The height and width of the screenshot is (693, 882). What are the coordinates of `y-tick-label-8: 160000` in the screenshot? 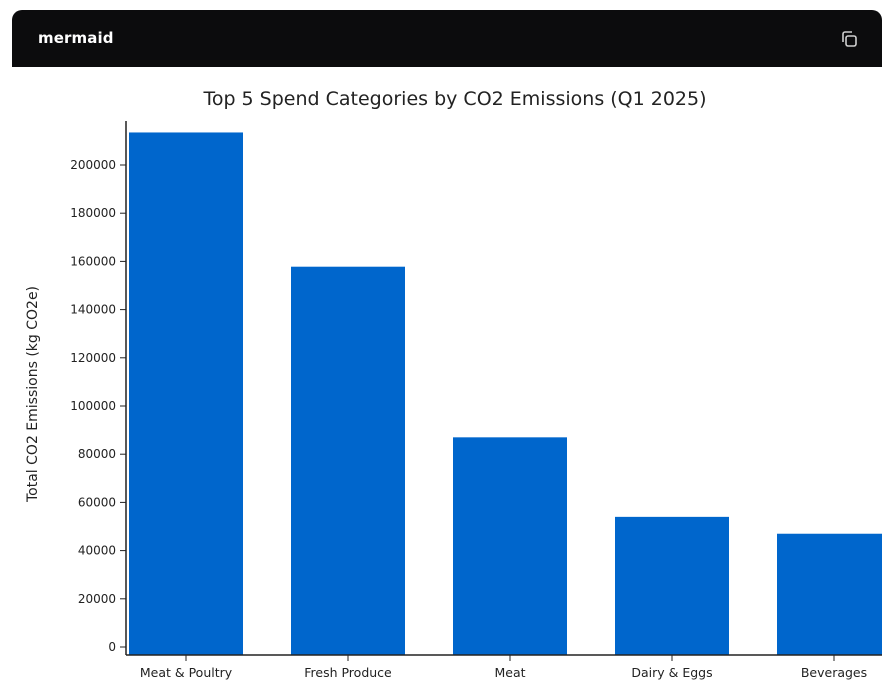 It's located at (93, 261).